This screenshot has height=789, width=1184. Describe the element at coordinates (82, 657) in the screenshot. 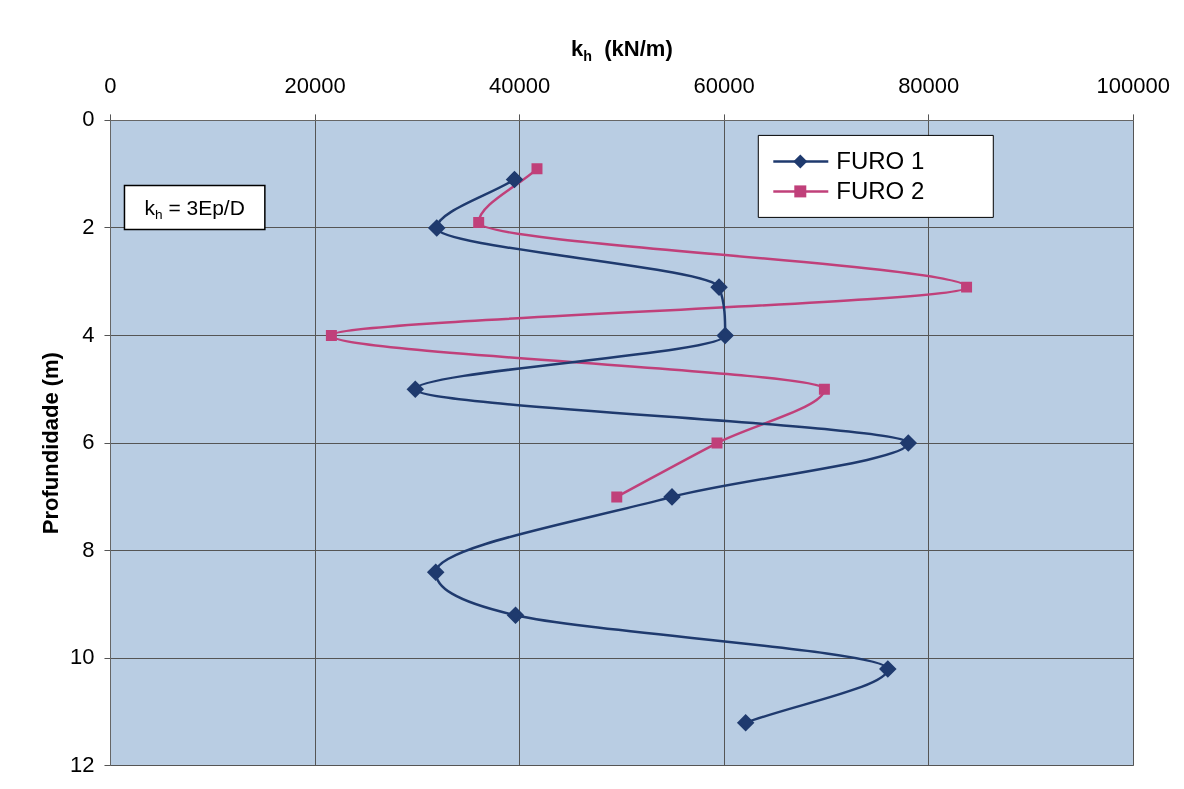

I see `y-tick-label: 10` at that location.